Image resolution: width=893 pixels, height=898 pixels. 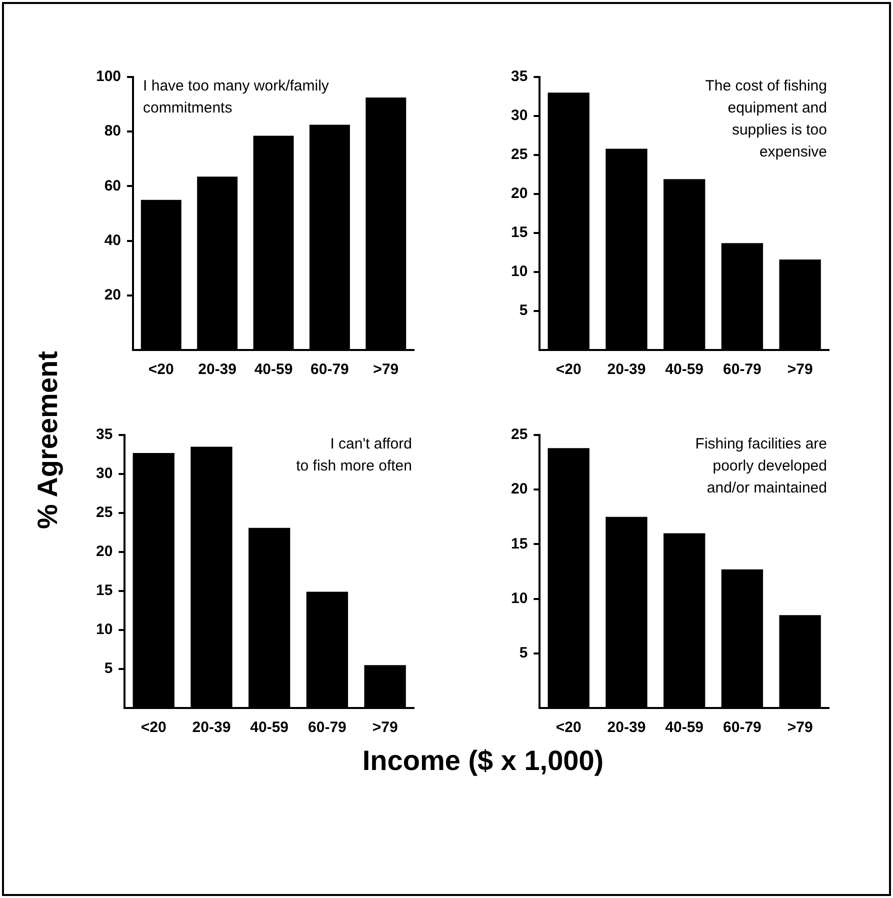 I want to click on annotation: I have too many work/family commitments, so click(x=236, y=97).